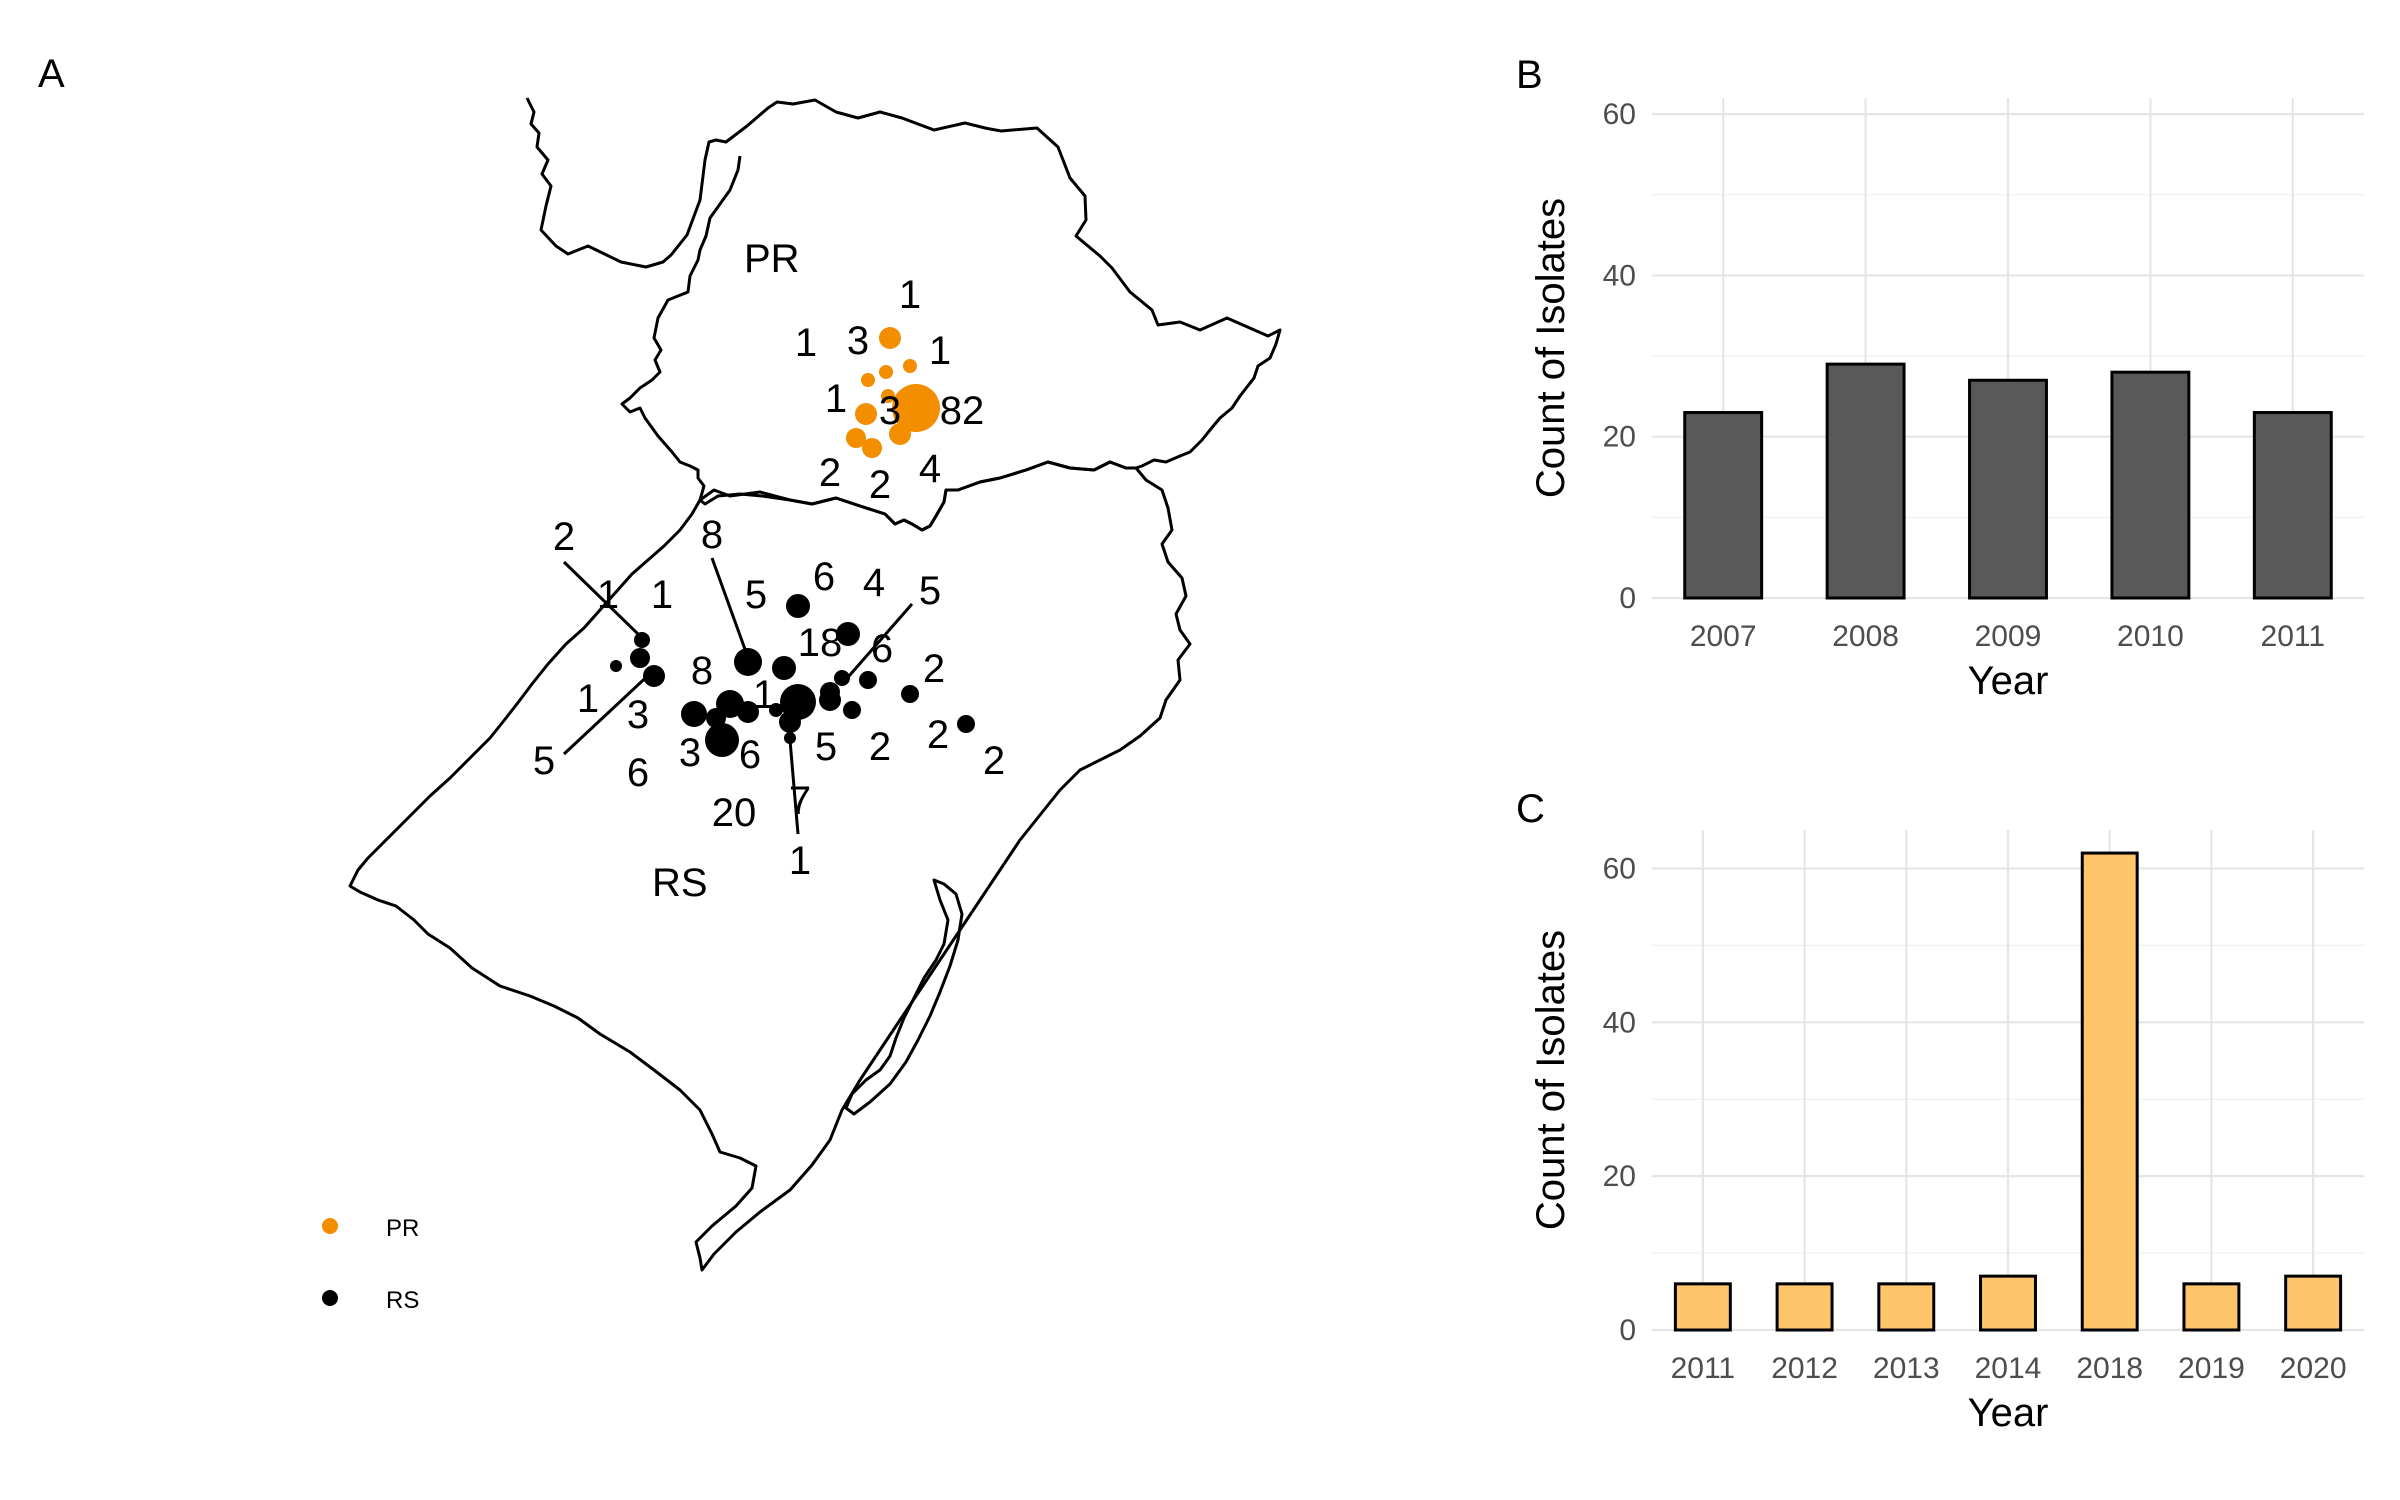  Describe the element at coordinates (1530, 809) in the screenshot. I see `panel-c-letter: C` at that location.